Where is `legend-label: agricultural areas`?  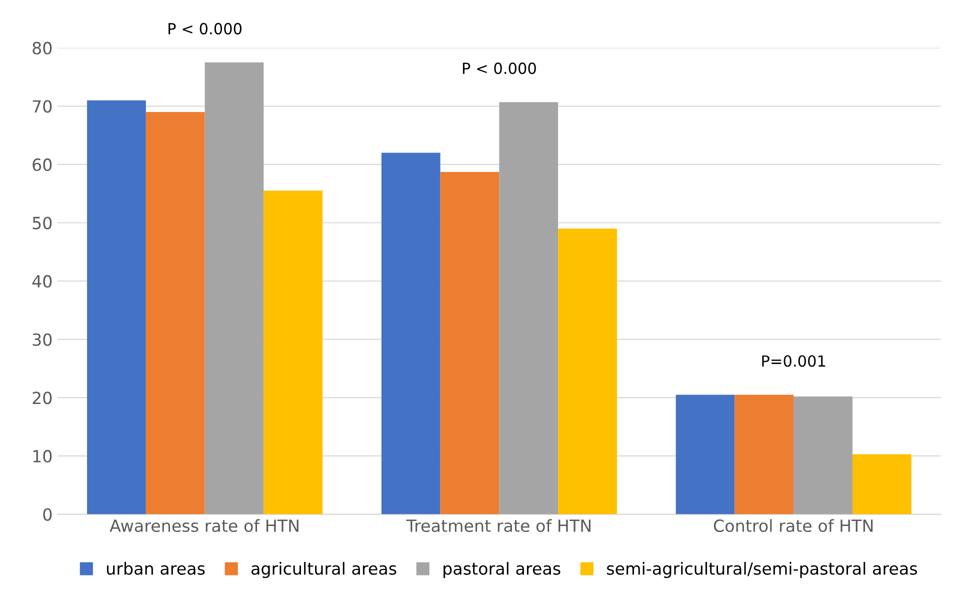
legend-label: agricultural areas is located at coordinates (323, 570).